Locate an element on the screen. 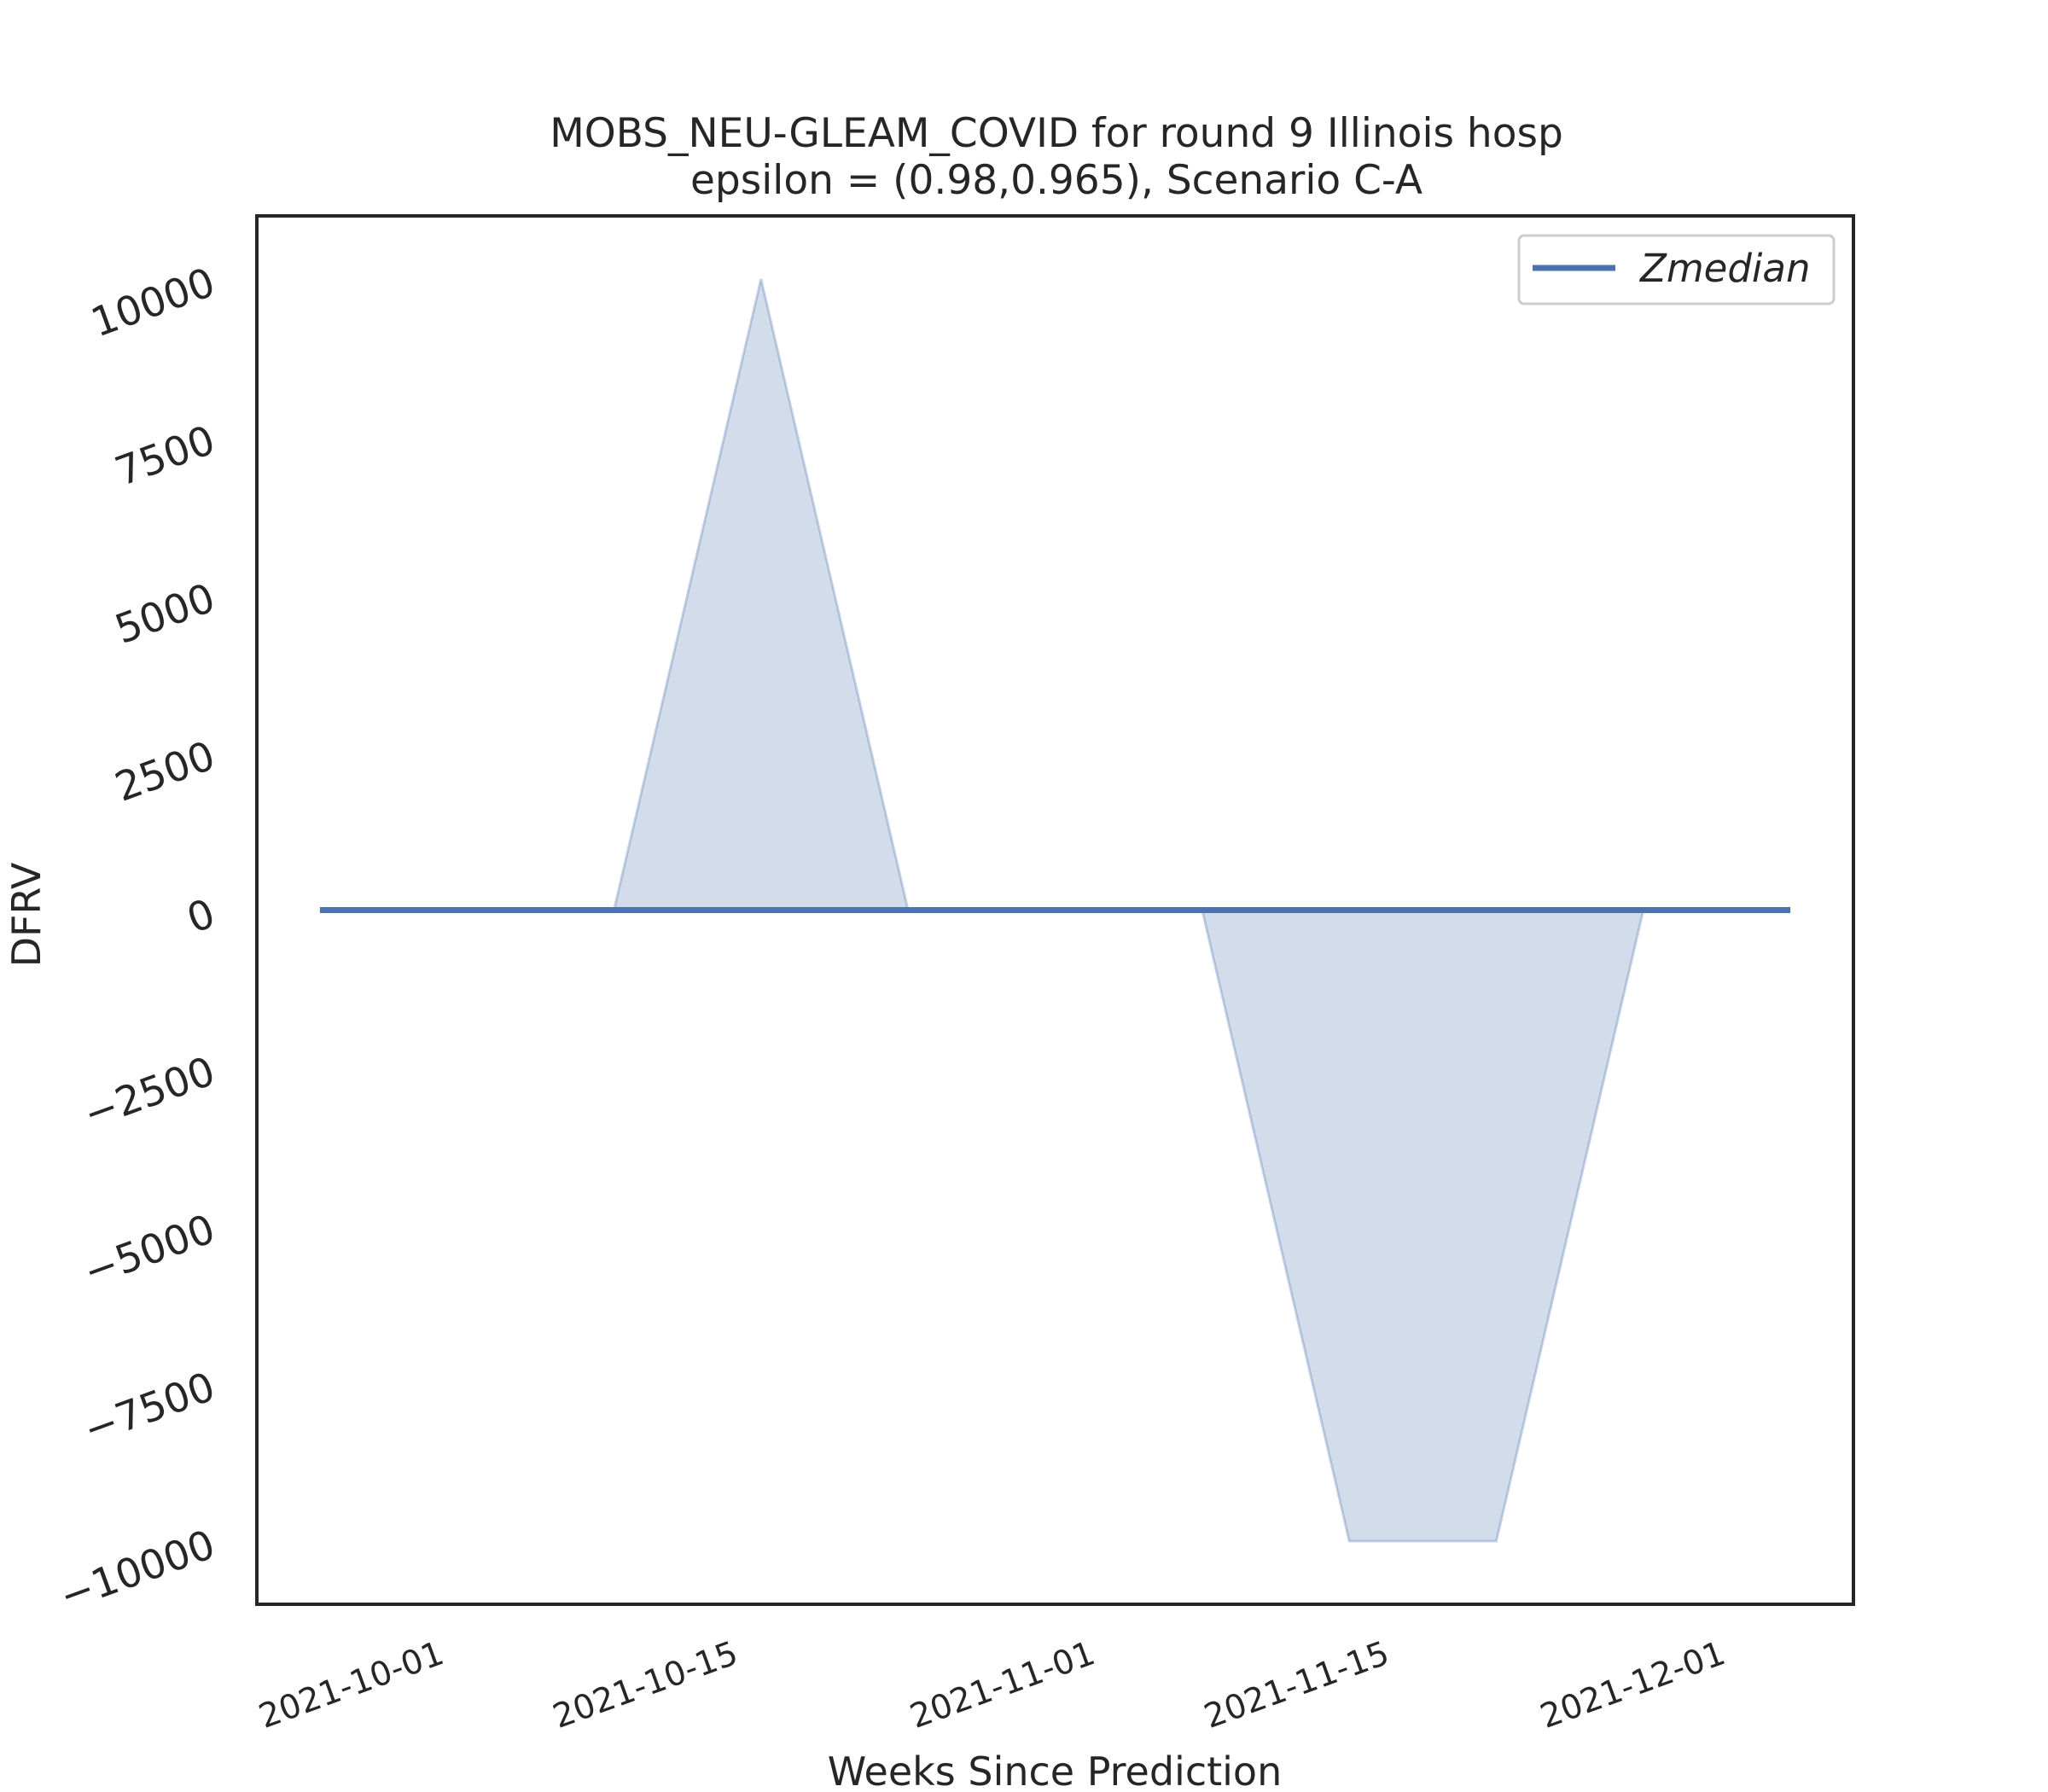 The height and width of the screenshot is (1792, 2048). y-tick-label: 0 is located at coordinates (201, 917).